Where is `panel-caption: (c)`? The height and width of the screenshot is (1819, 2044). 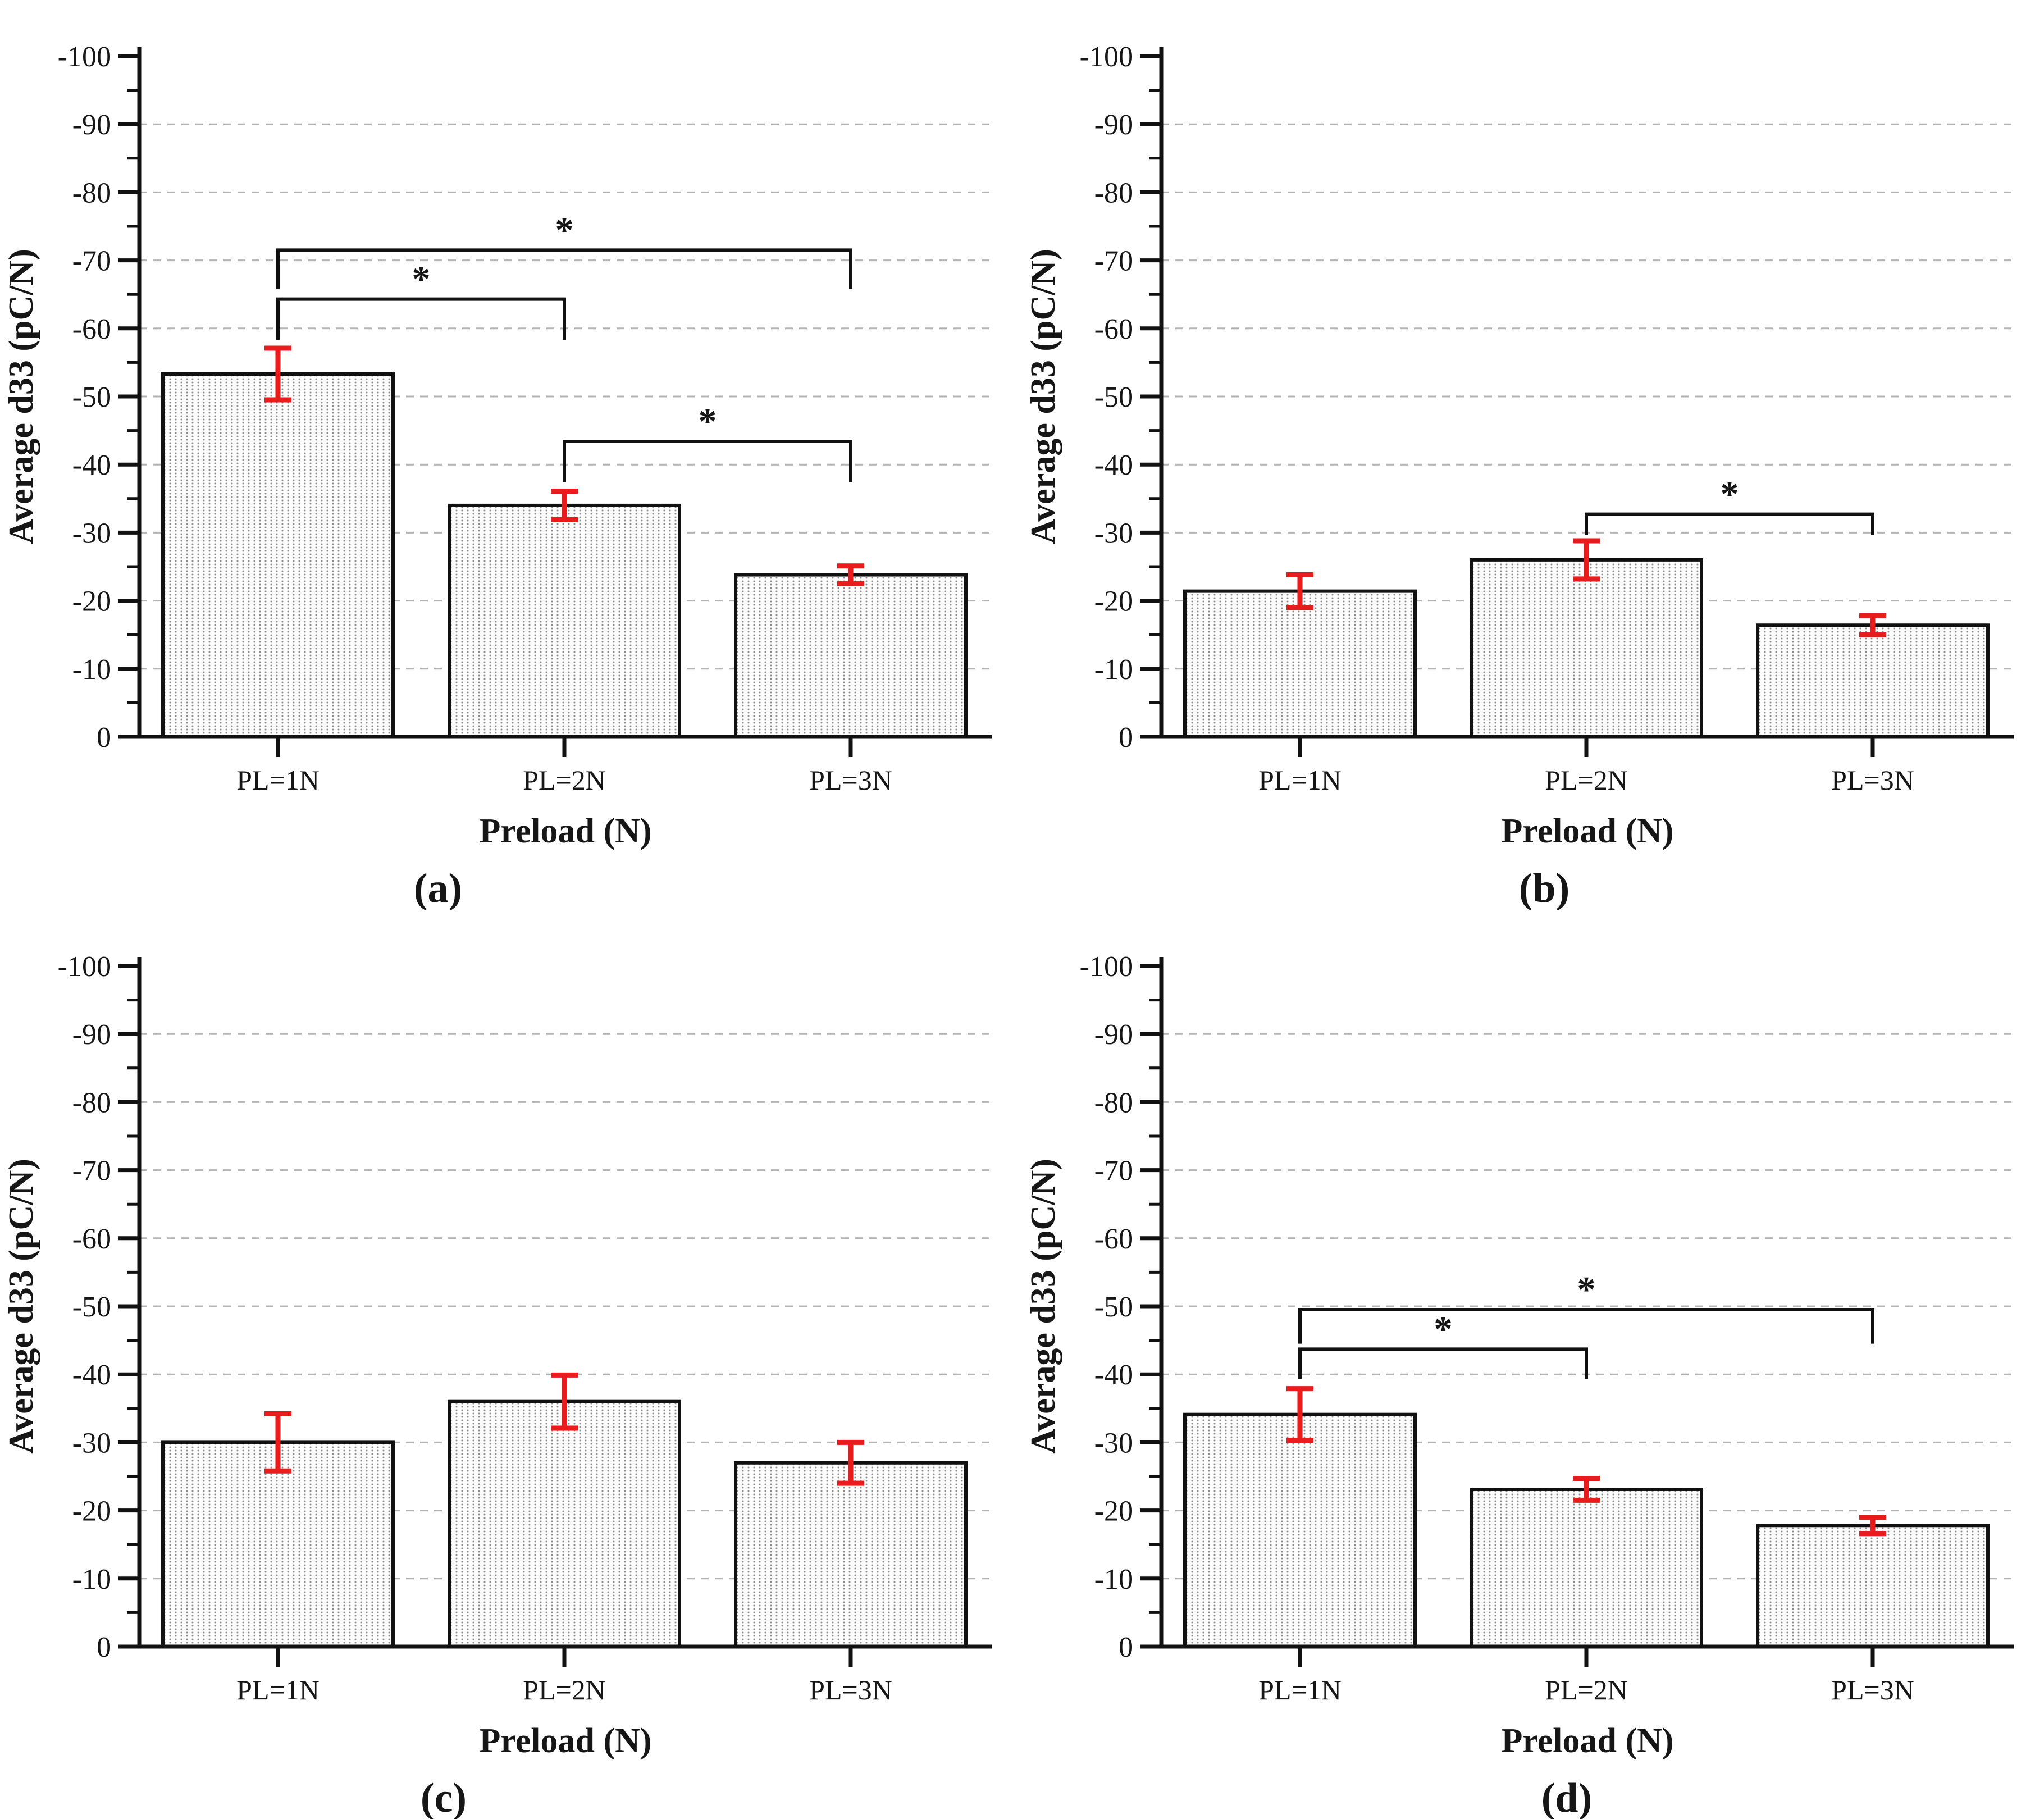
panel-caption: (c) is located at coordinates (444, 1797).